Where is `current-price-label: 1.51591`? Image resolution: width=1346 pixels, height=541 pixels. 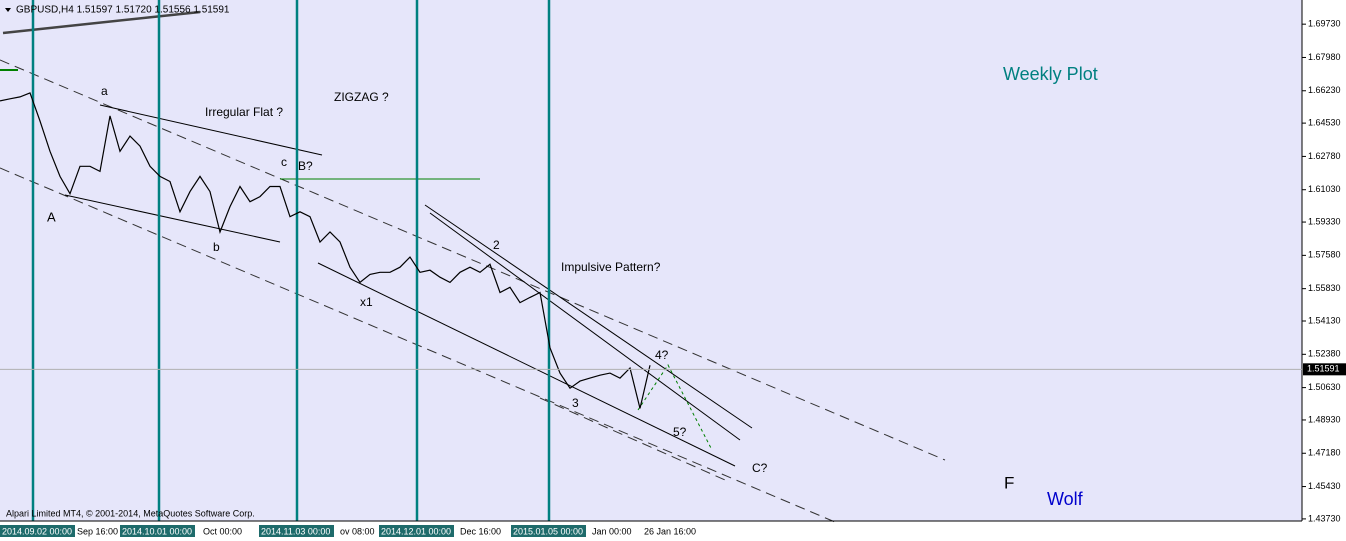
current-price-label: 1.51591 is located at coordinates (1323, 369).